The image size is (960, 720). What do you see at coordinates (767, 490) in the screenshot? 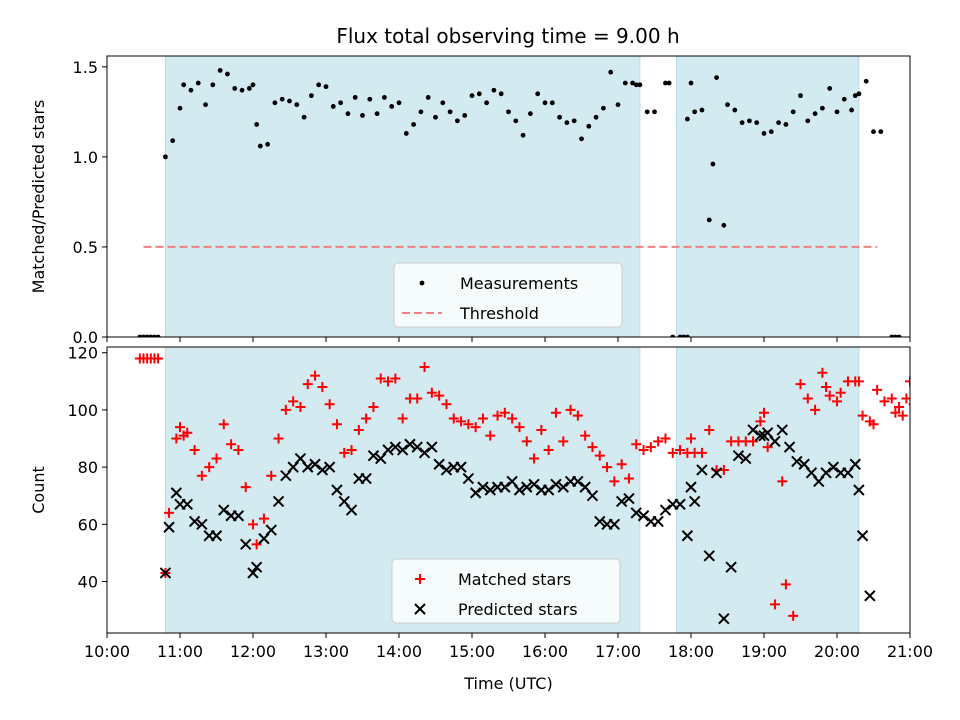
I see `observing-interval` at bounding box center [767, 490].